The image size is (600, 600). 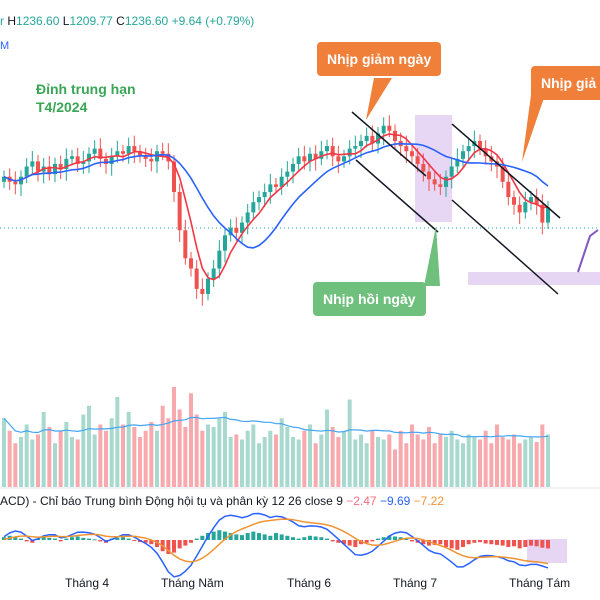 What do you see at coordinates (565, 83) in the screenshot?
I see `drop-callout-2: Nhịp giả` at bounding box center [565, 83].